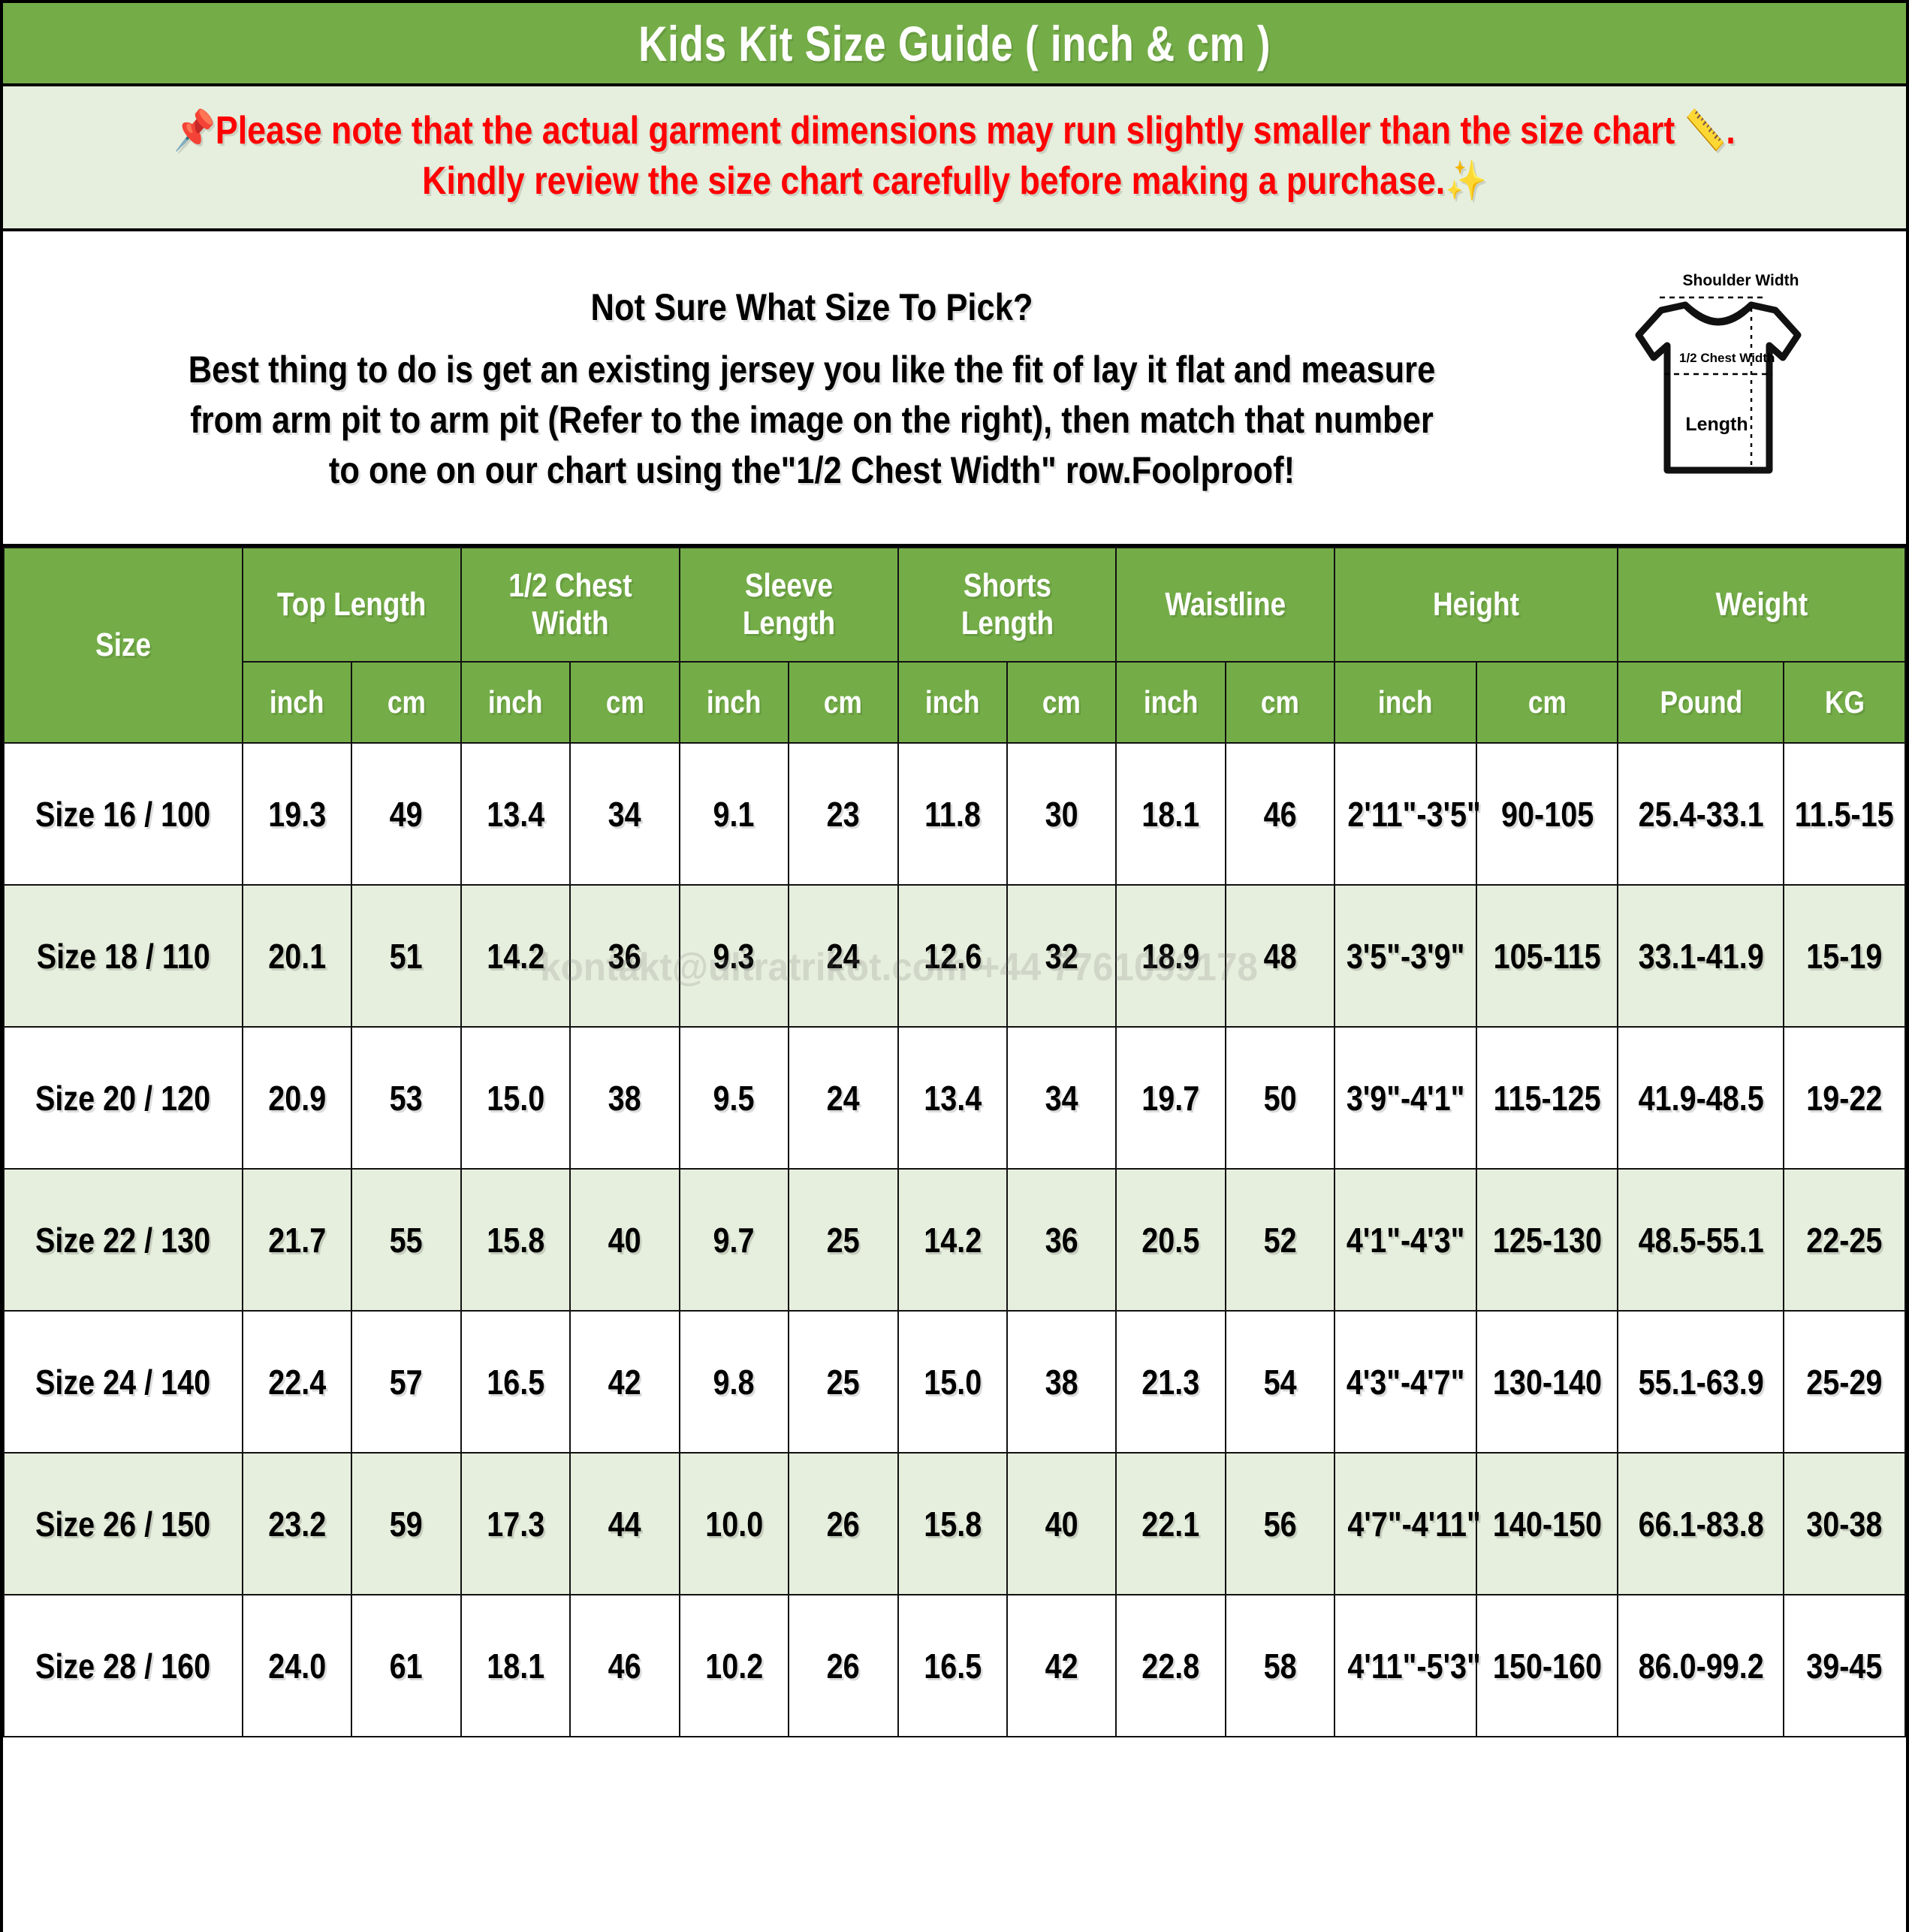  I want to click on cell-value: 9.8, so click(734, 1382).